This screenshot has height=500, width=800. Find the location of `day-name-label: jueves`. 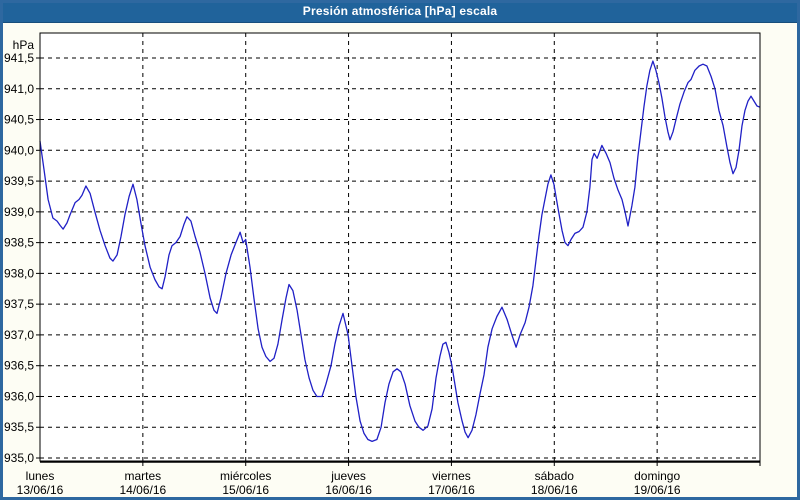

day-name-label: jueves is located at coordinates (348, 476).